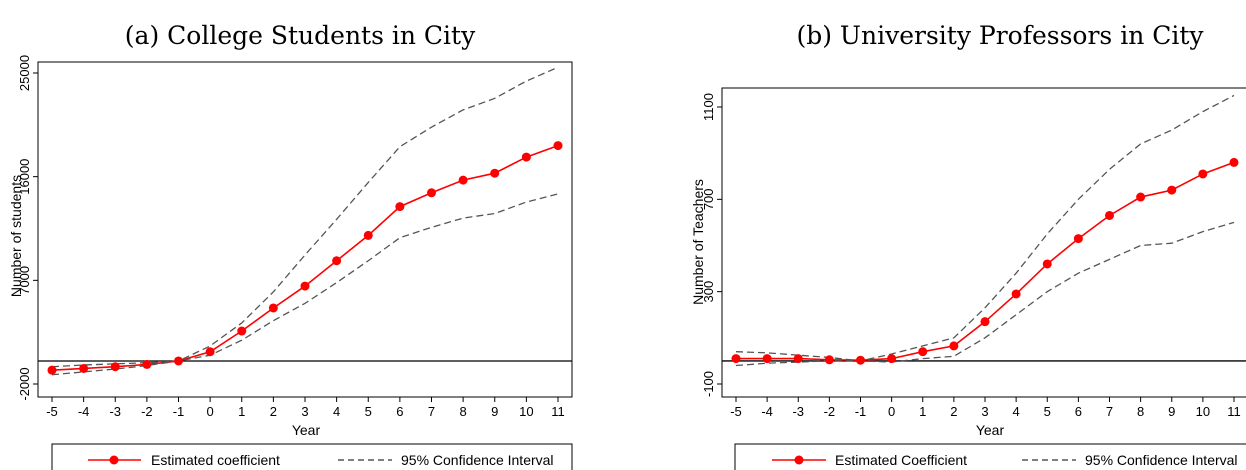  I want to click on legend-label-estimate: Estimated coefficient, so click(215, 460).